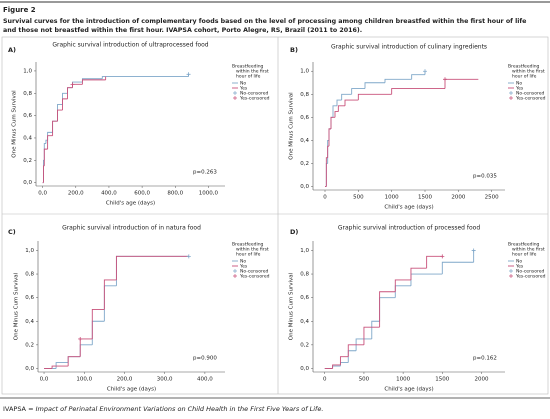 The image size is (550, 419). I want to click on p-value: p=0.263, so click(205, 173).